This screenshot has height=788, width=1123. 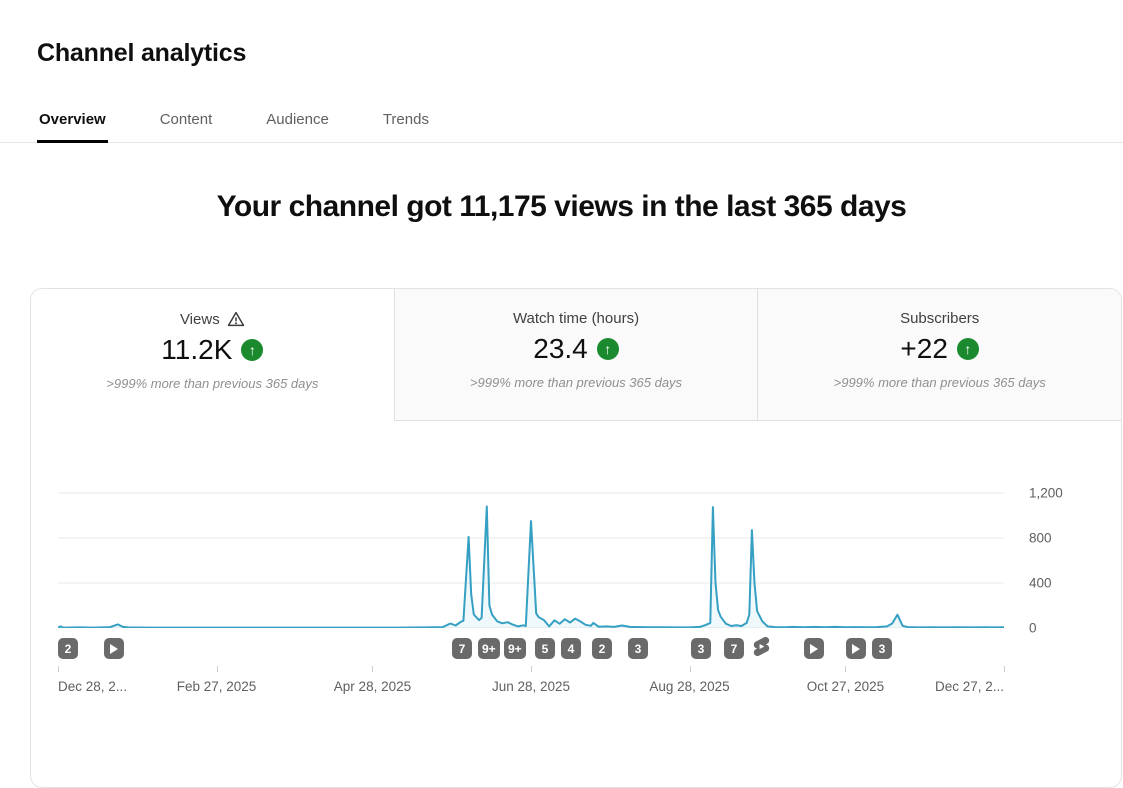 I want to click on metric-value: 23.4, so click(x=560, y=348).